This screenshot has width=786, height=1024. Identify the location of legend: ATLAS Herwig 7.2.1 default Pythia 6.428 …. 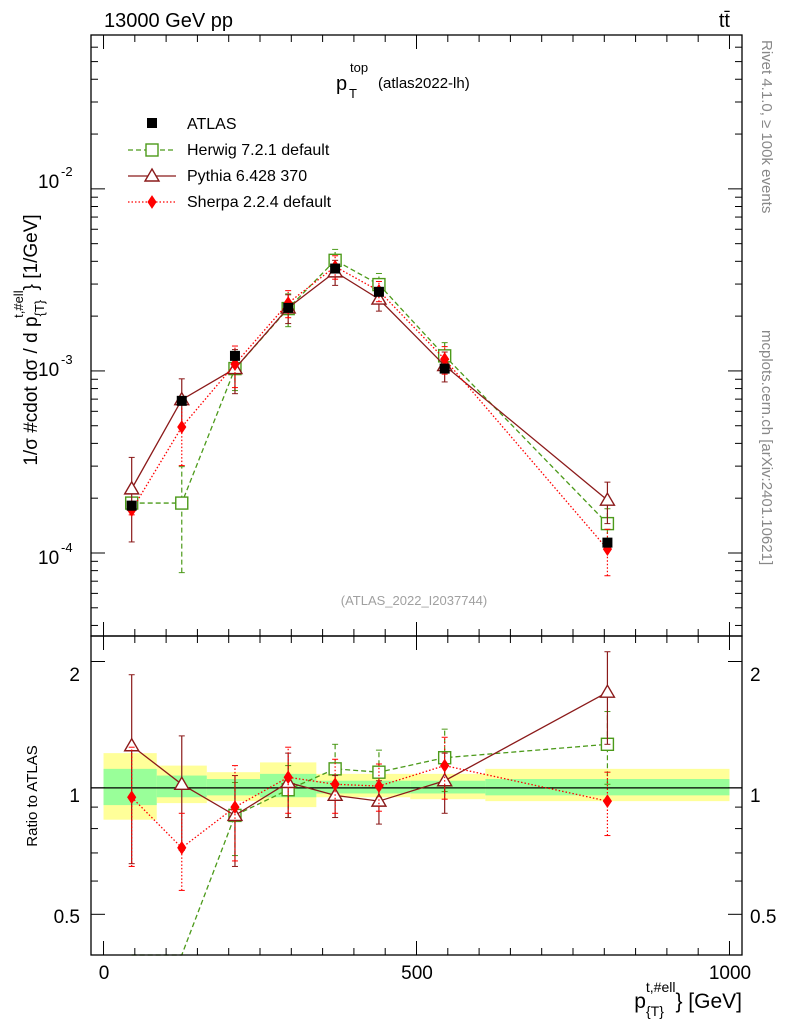
(230, 163).